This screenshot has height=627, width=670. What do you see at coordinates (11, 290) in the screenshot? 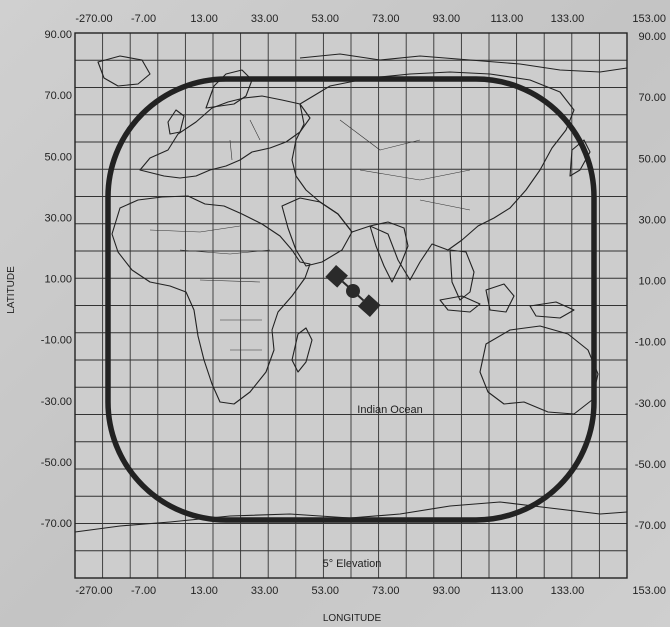
I see `y-axis-title: LATITUDE` at bounding box center [11, 290].